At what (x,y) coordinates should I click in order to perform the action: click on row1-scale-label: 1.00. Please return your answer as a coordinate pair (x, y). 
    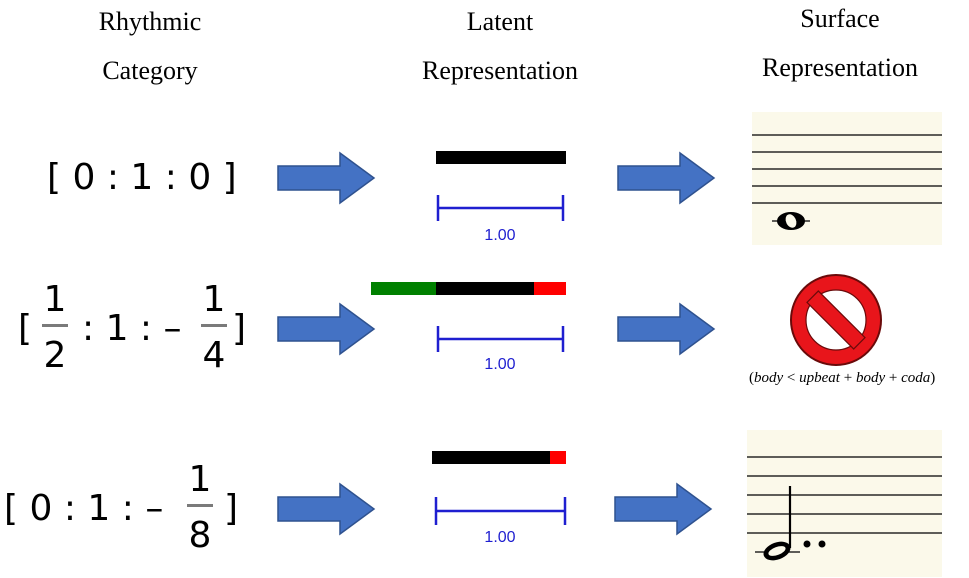
    Looking at the image, I should click on (499, 235).